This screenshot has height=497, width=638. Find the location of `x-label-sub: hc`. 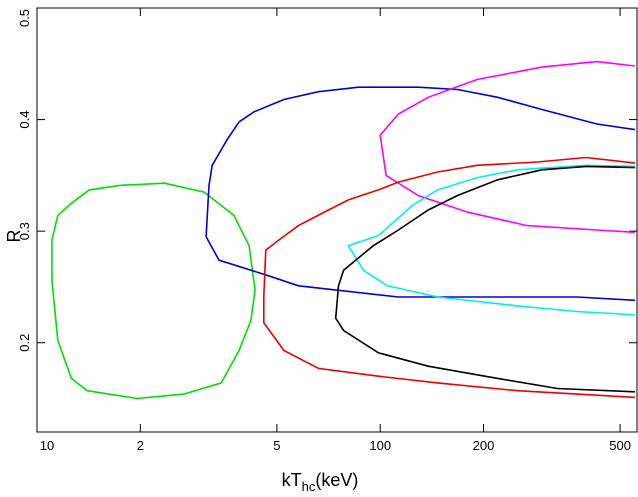

x-label-sub: hc is located at coordinates (309, 485).